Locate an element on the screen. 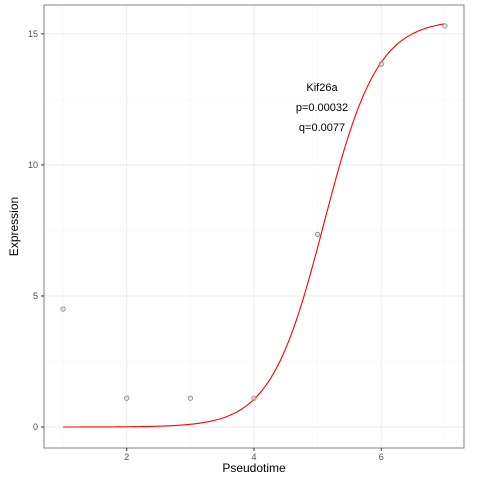  y-axis-title: Expression is located at coordinates (14, 226).